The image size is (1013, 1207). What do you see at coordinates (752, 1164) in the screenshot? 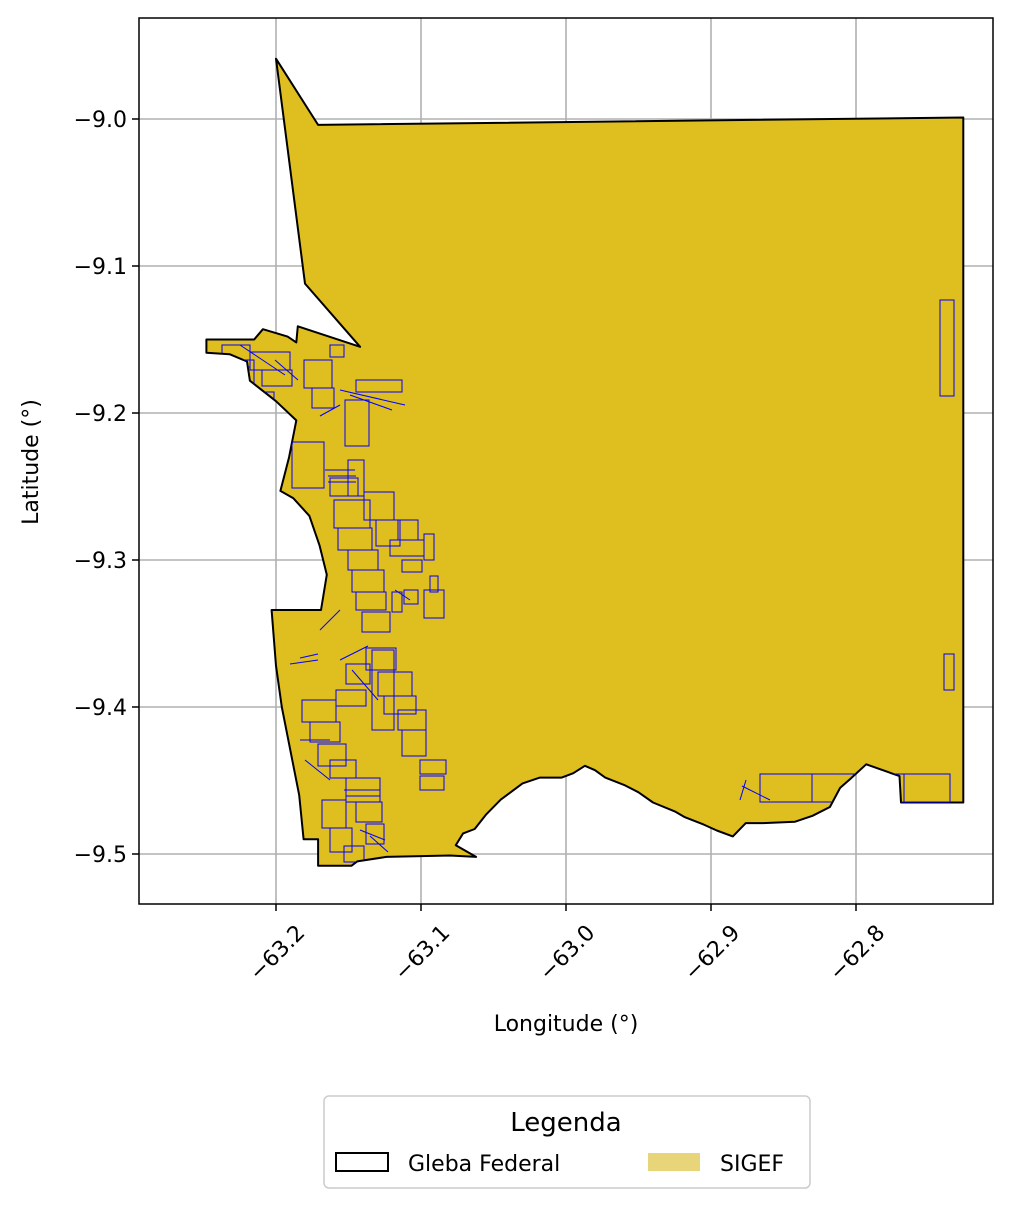
I see `legend-sigef-label: SIGEF` at bounding box center [752, 1164].